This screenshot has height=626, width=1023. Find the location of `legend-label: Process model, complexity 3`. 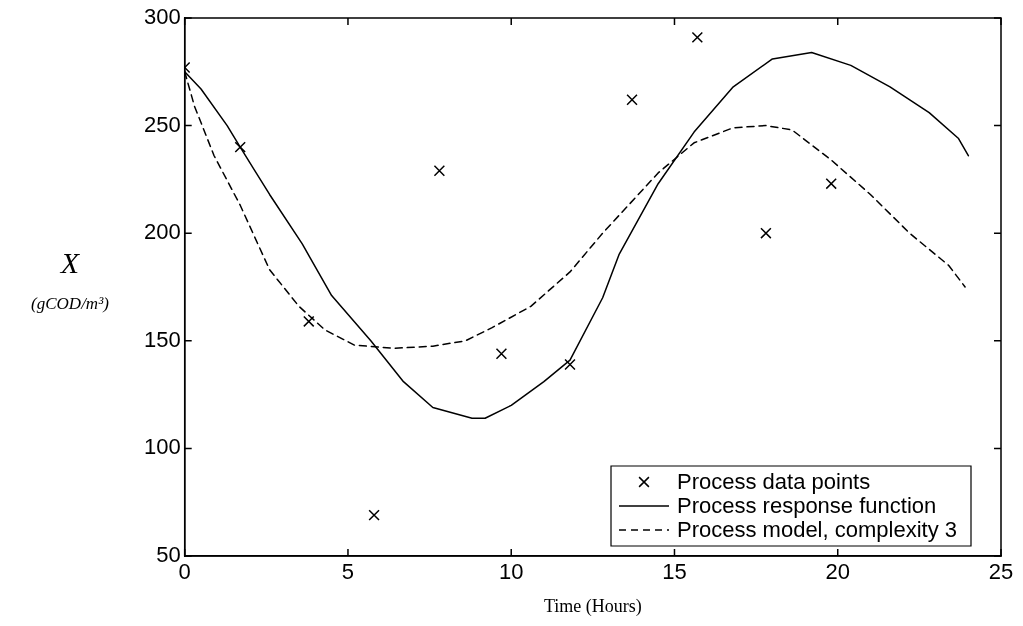

legend-label: Process model, complexity 3 is located at coordinates (817, 530).